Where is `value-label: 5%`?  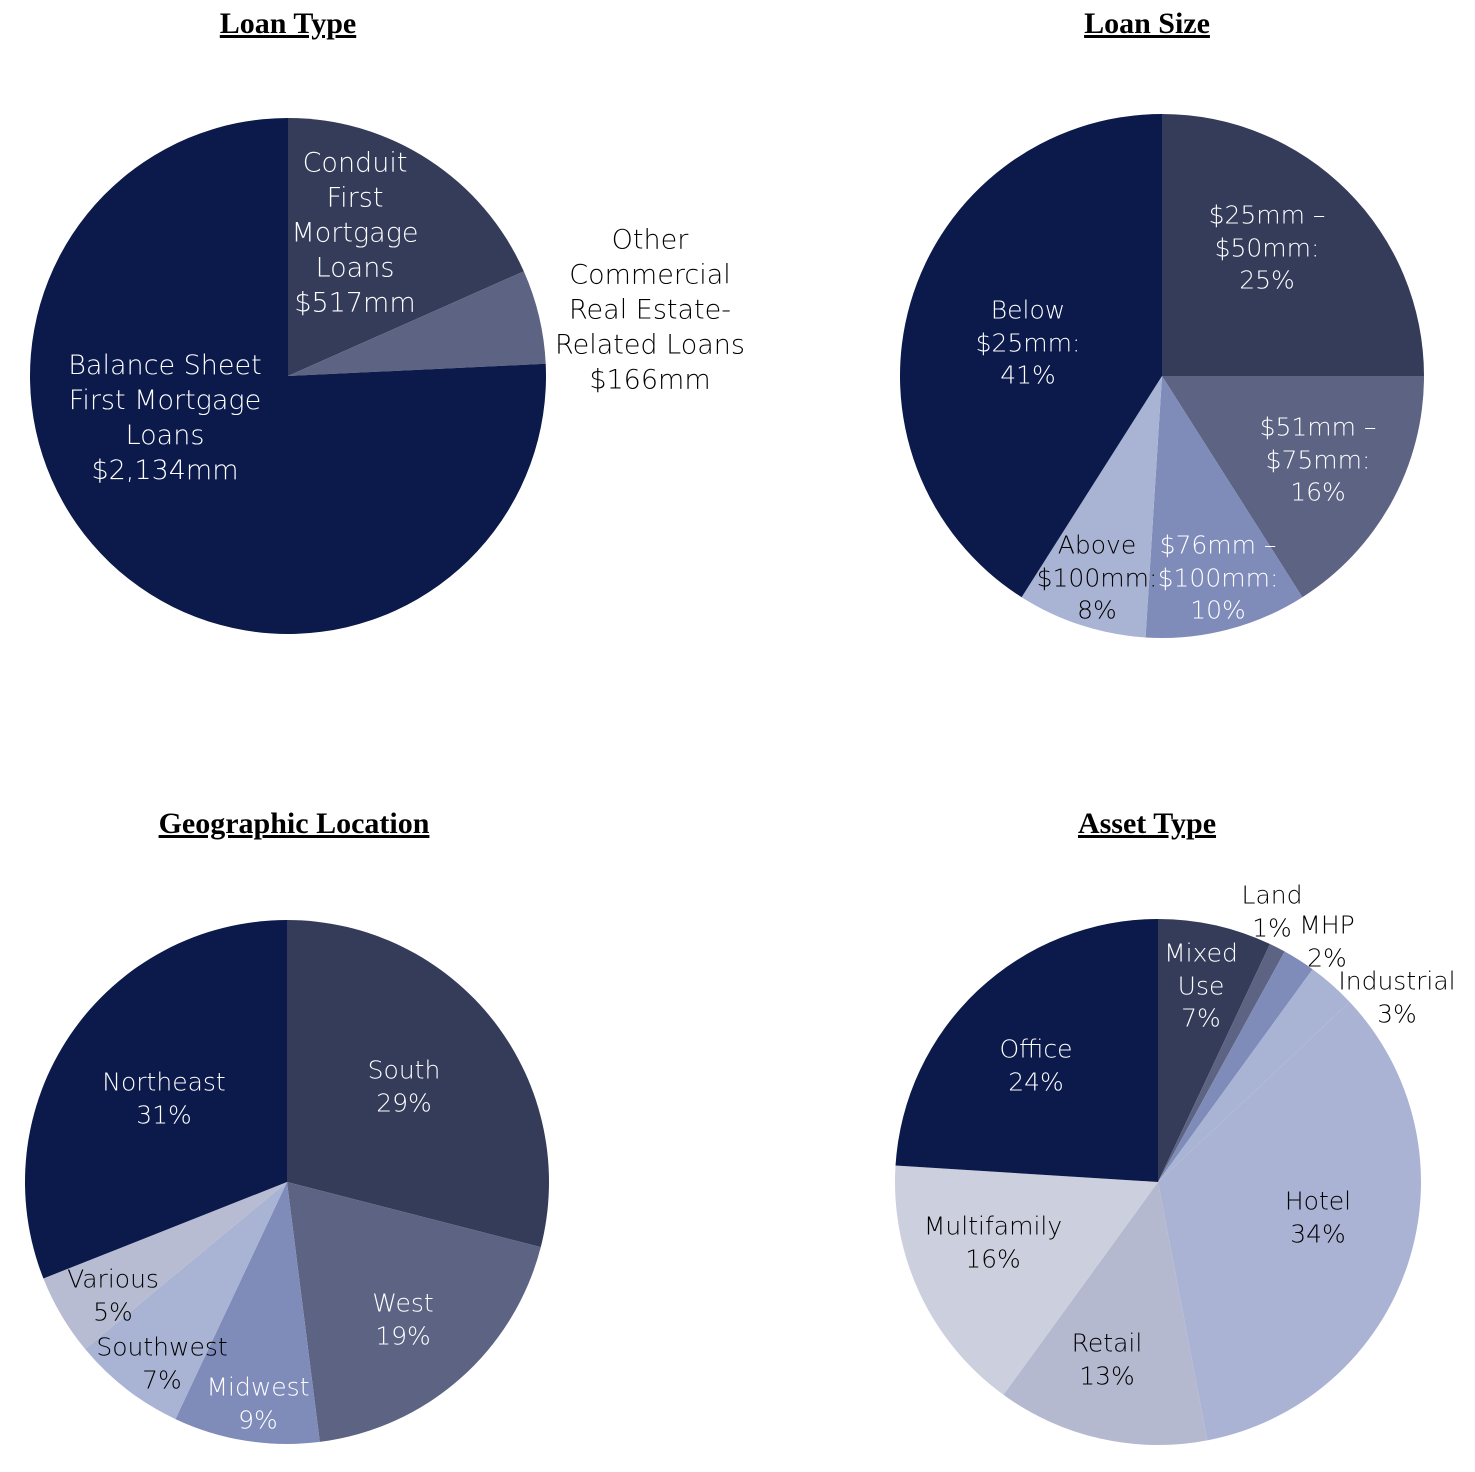
value-label: 5% is located at coordinates (113, 1311).